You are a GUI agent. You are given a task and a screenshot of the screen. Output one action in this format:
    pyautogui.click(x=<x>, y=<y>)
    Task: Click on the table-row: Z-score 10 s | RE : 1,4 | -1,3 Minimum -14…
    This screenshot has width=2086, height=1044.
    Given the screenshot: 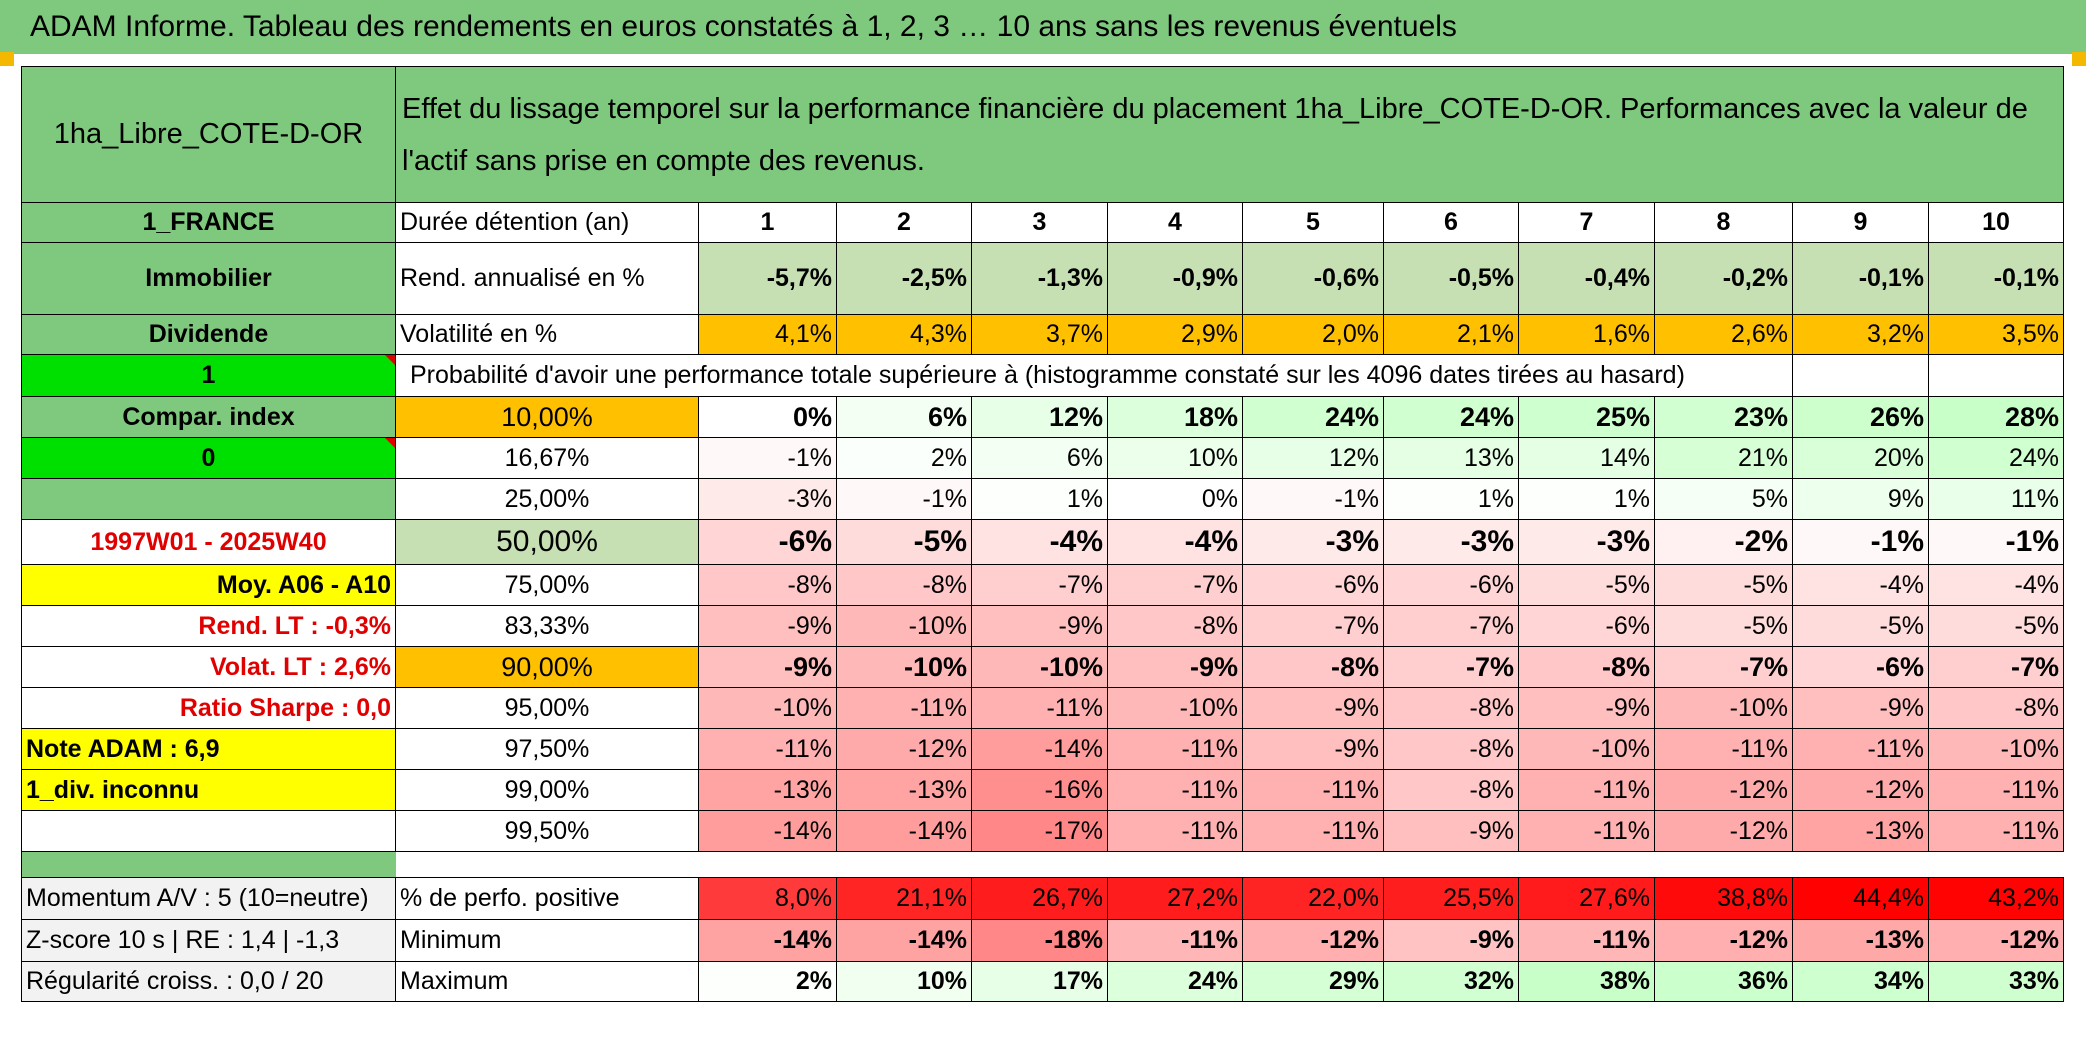 What is the action you would take?
    pyautogui.click(x=1042, y=940)
    